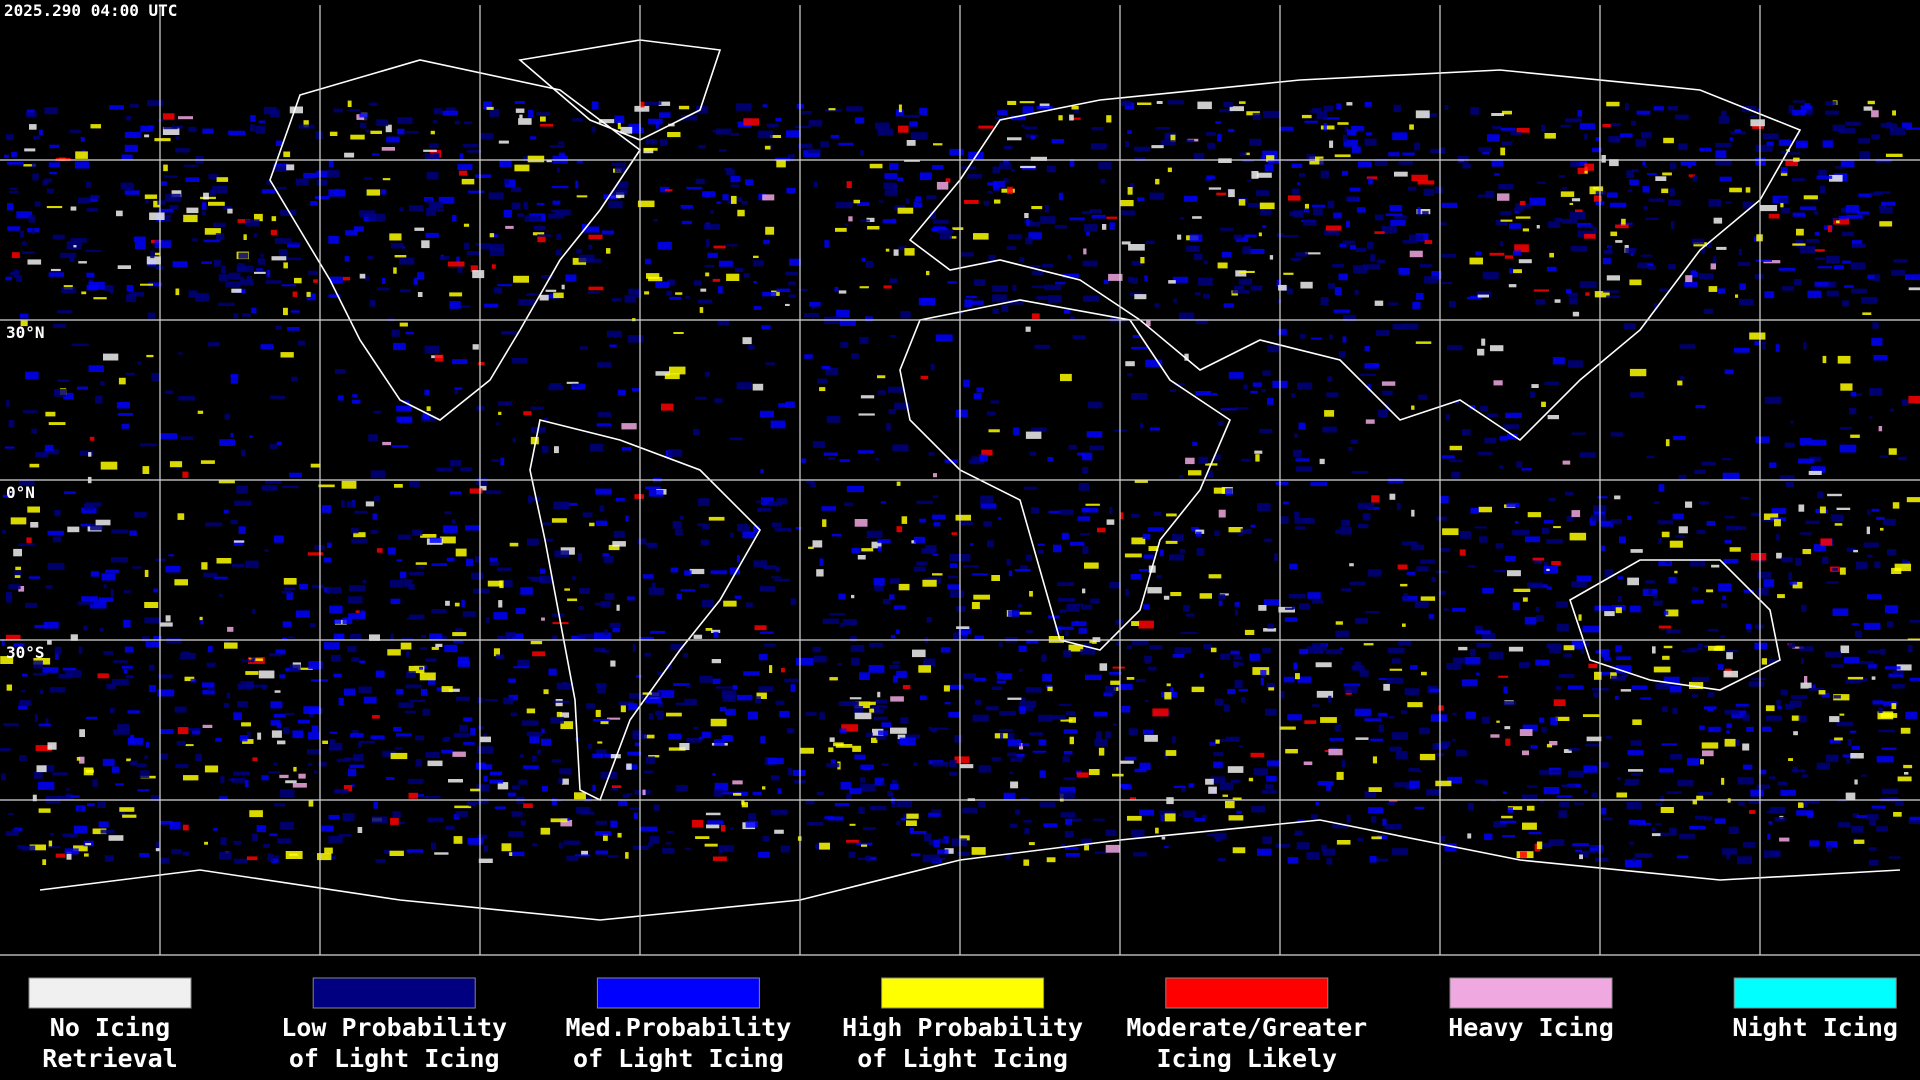  Describe the element at coordinates (679, 1027) in the screenshot. I see `legend-label: Med.Probability` at that location.